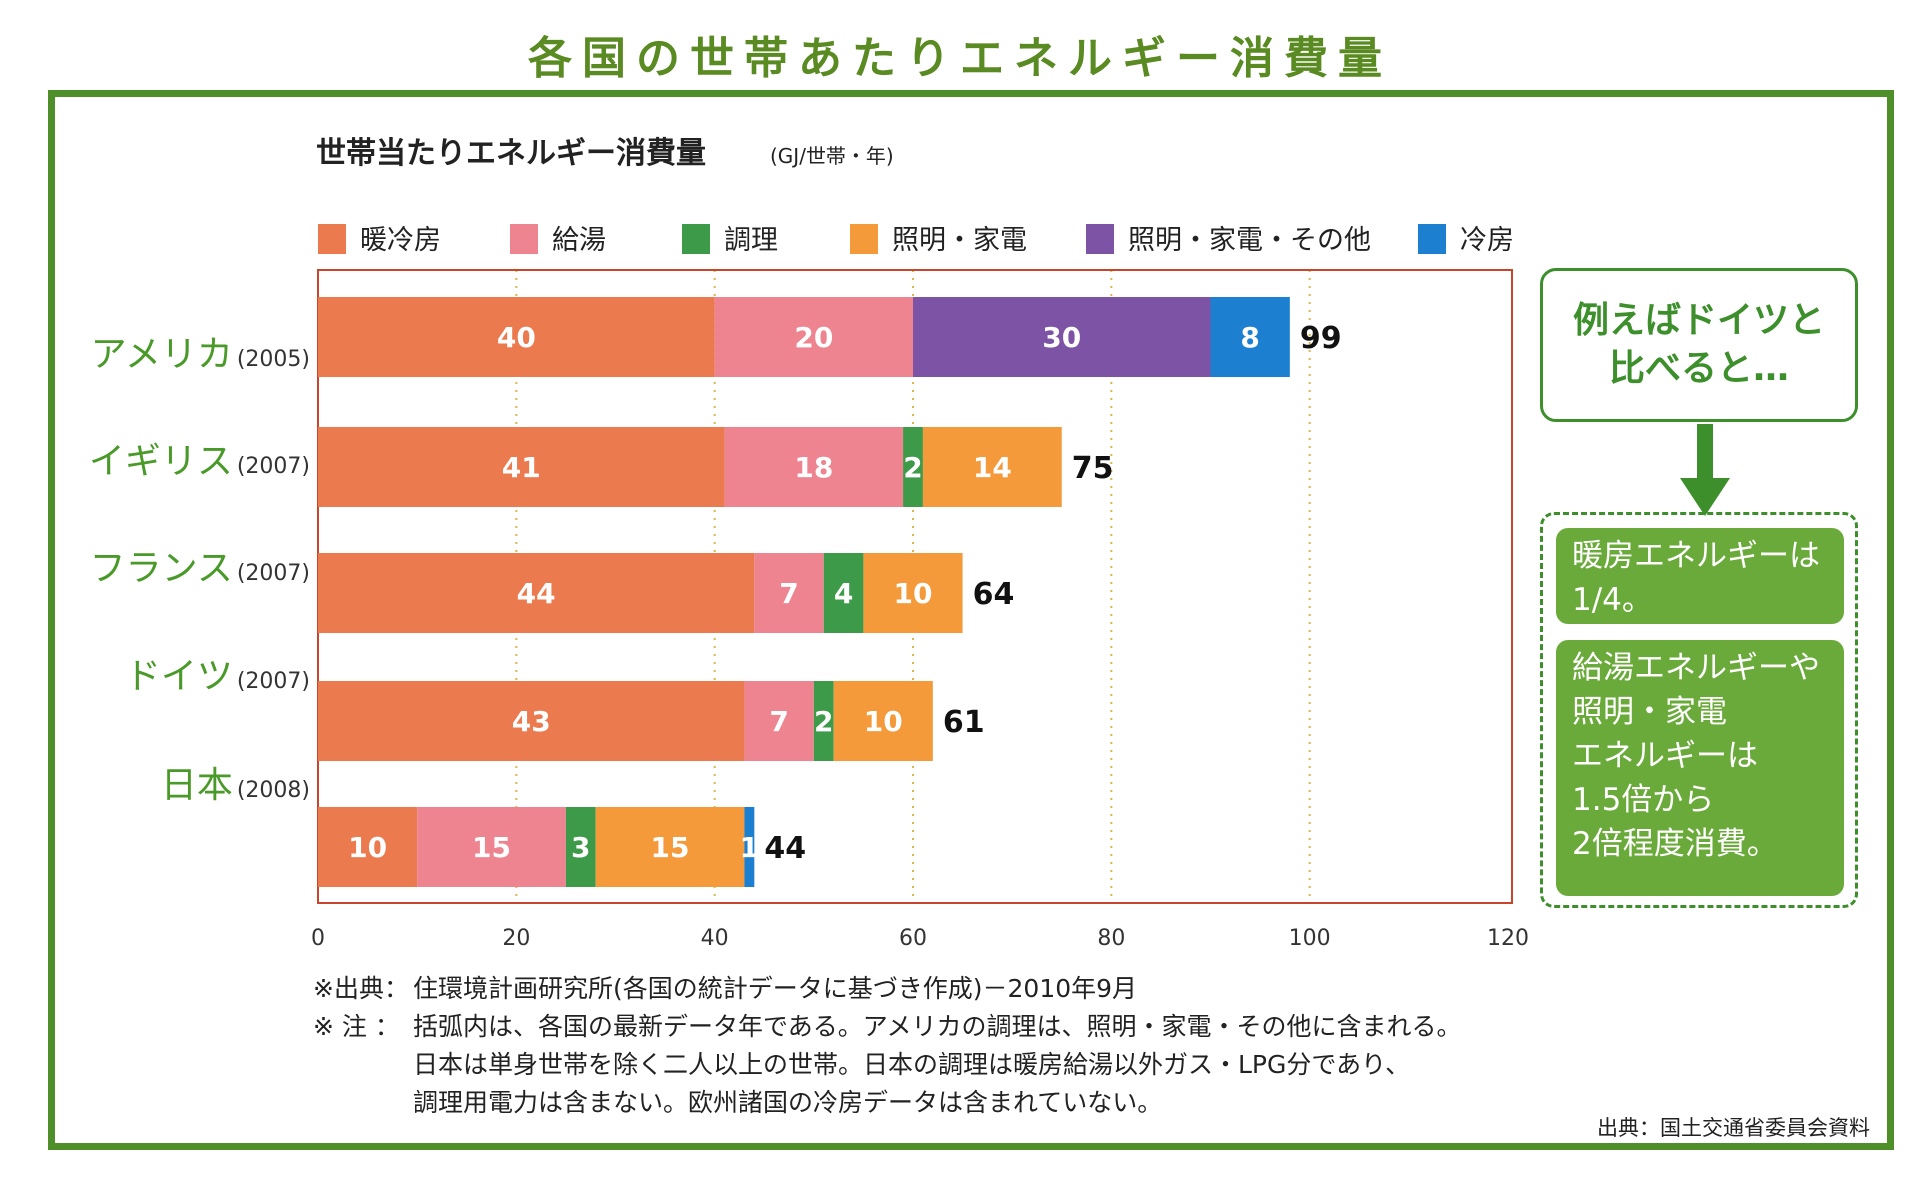 The width and height of the screenshot is (1920, 1184). What do you see at coordinates (959, 240) in the screenshot?
I see `legend-label: 照明・家電` at bounding box center [959, 240].